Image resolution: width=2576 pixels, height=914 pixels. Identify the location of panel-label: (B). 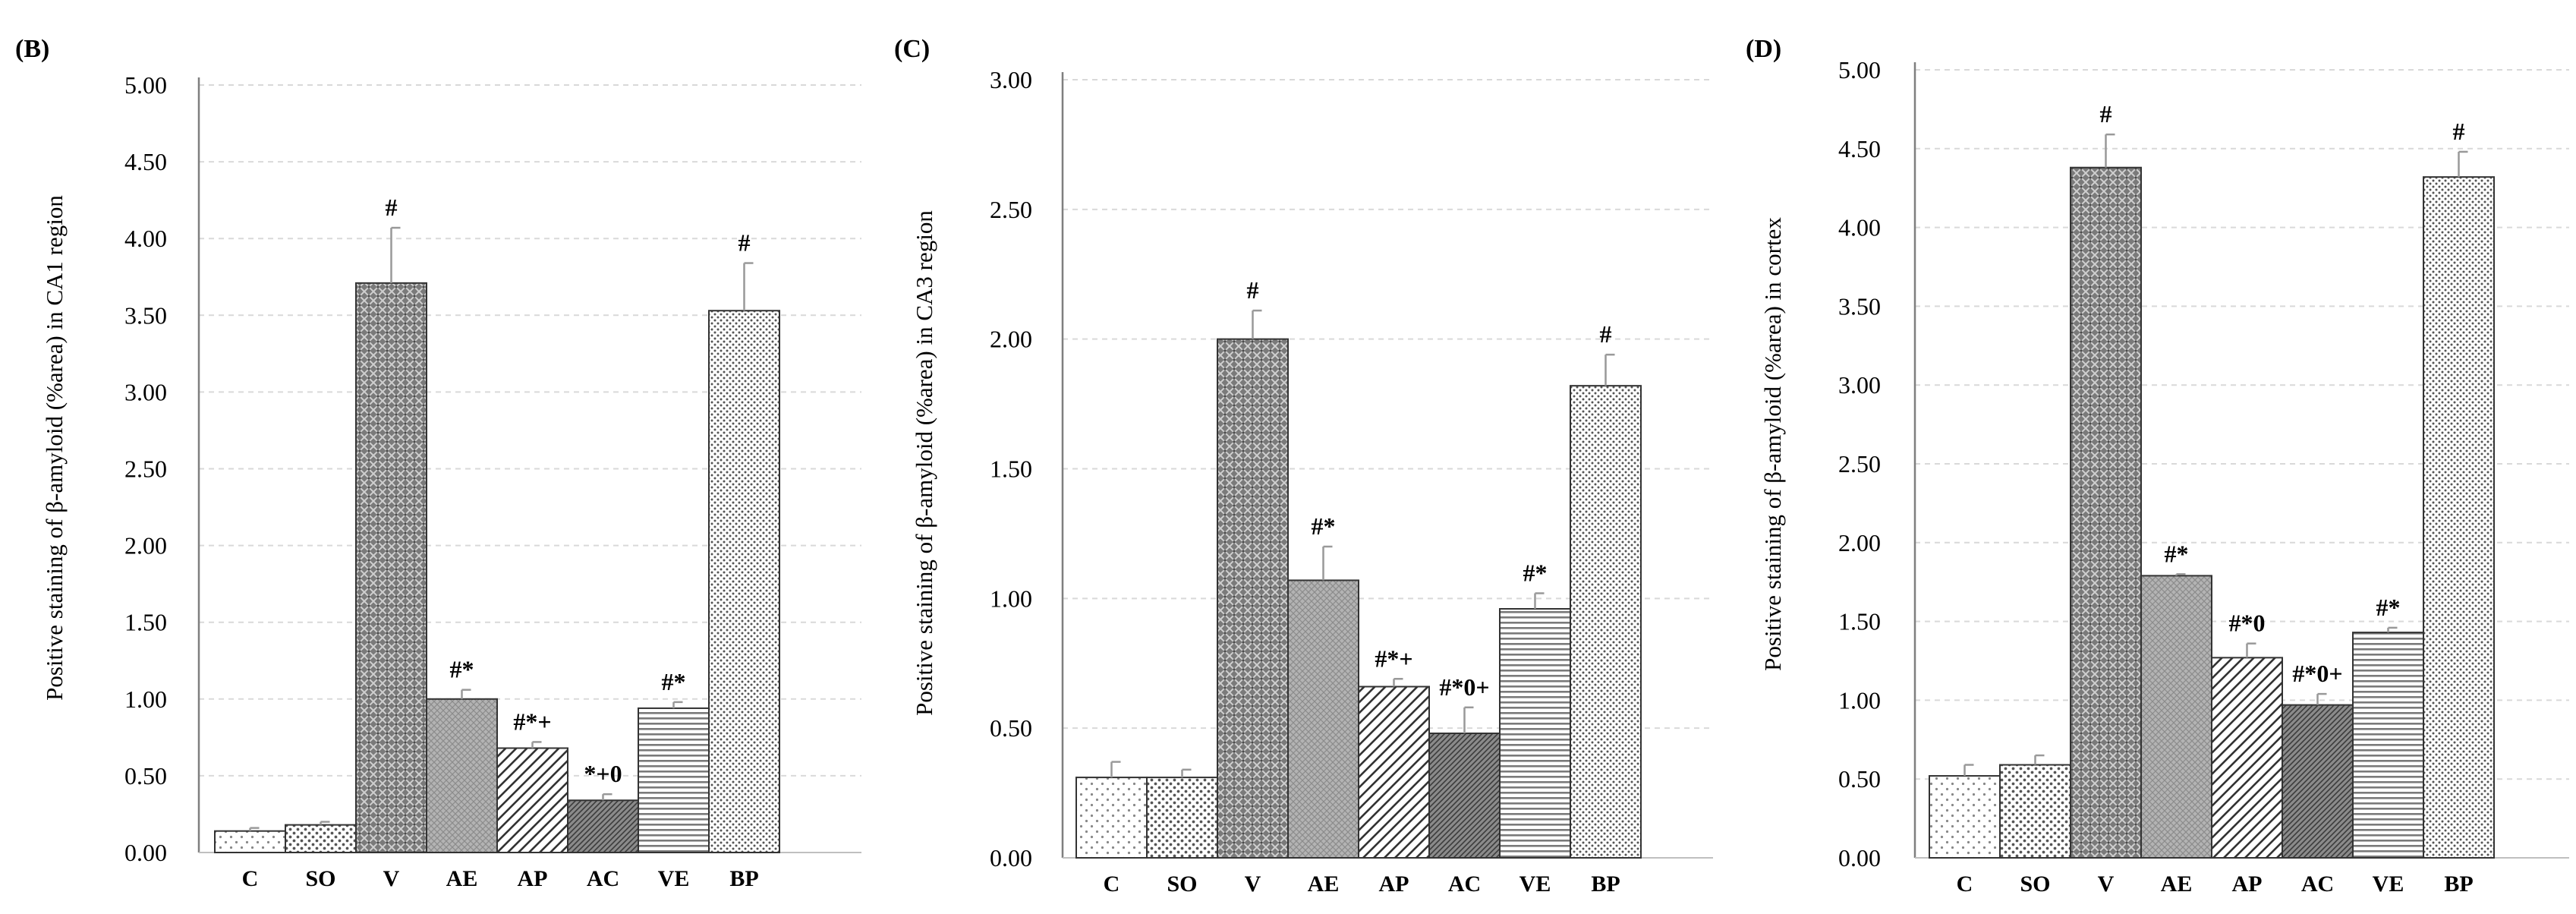
(32, 49).